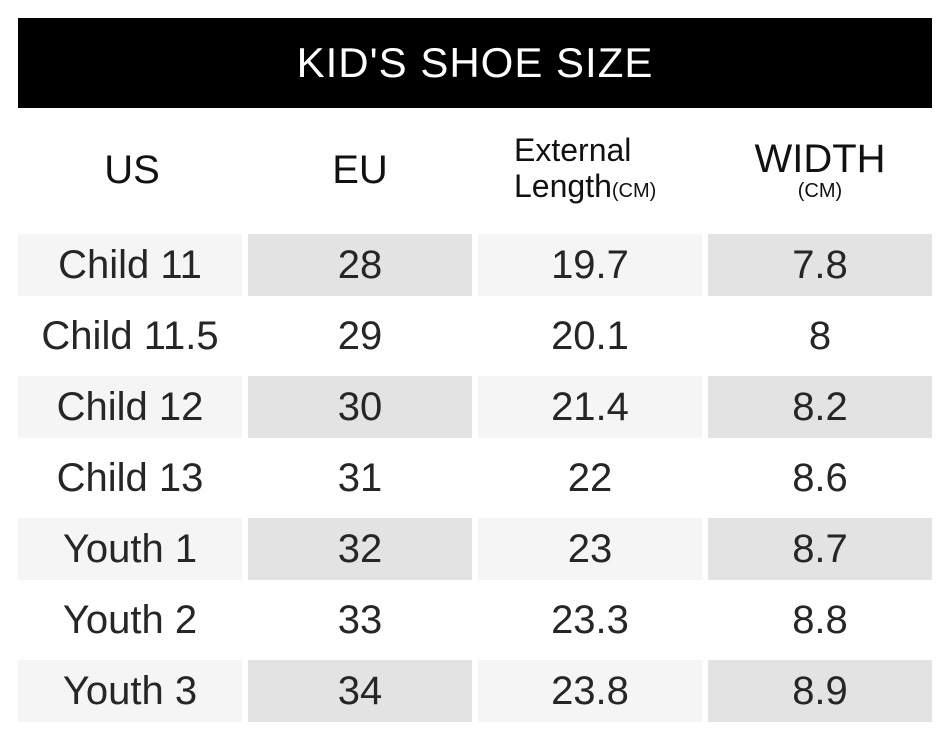  I want to click on header-us-label: US, so click(132, 169).